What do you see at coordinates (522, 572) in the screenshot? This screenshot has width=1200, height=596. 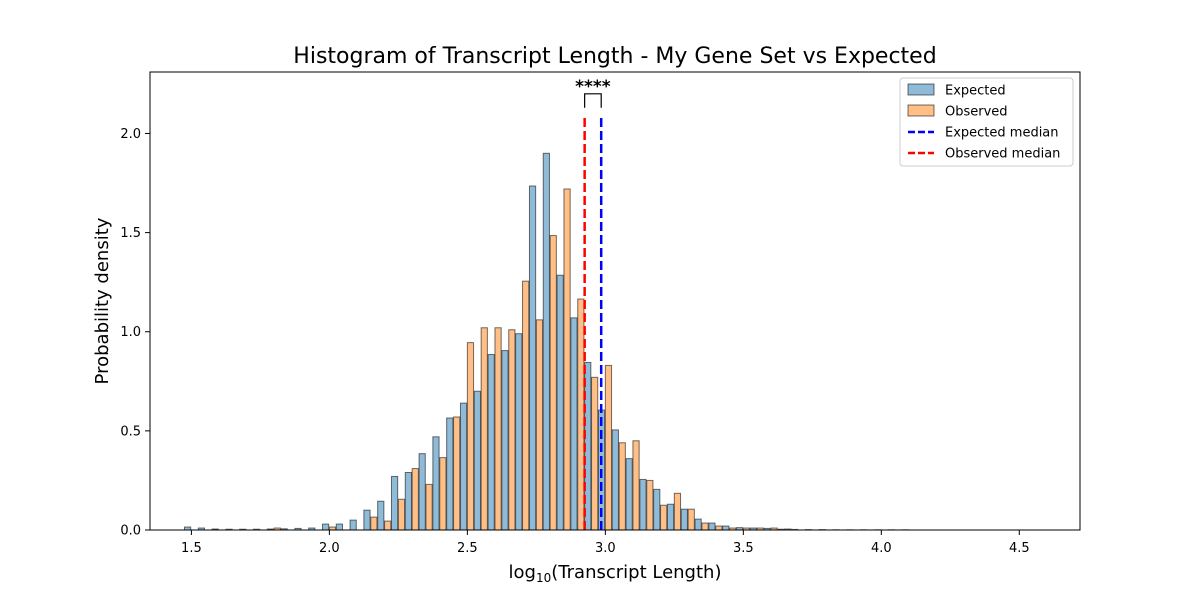 I see `x-axis-label-base: log` at bounding box center [522, 572].